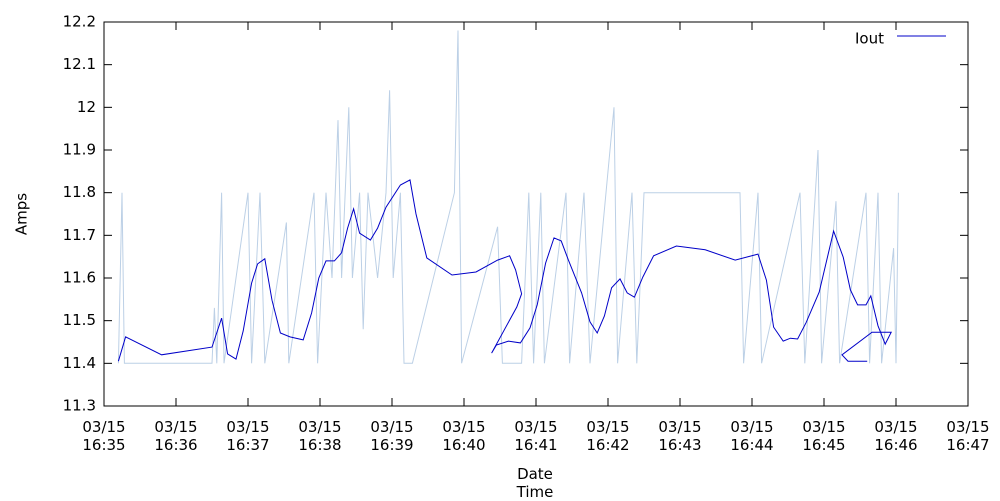 Image resolution: width=1000 pixels, height=501 pixels. Describe the element at coordinates (869, 39) in the screenshot. I see `legend-label: Iout` at that location.